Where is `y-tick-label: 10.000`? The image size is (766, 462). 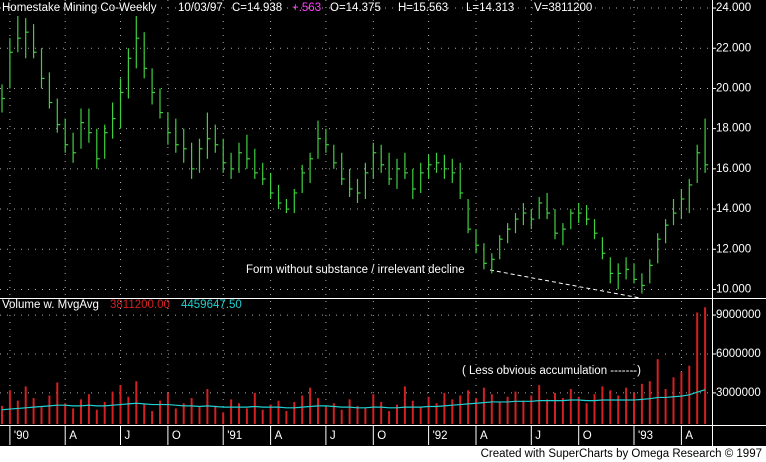
y-tick-label: 10.000 is located at coordinates (733, 289).